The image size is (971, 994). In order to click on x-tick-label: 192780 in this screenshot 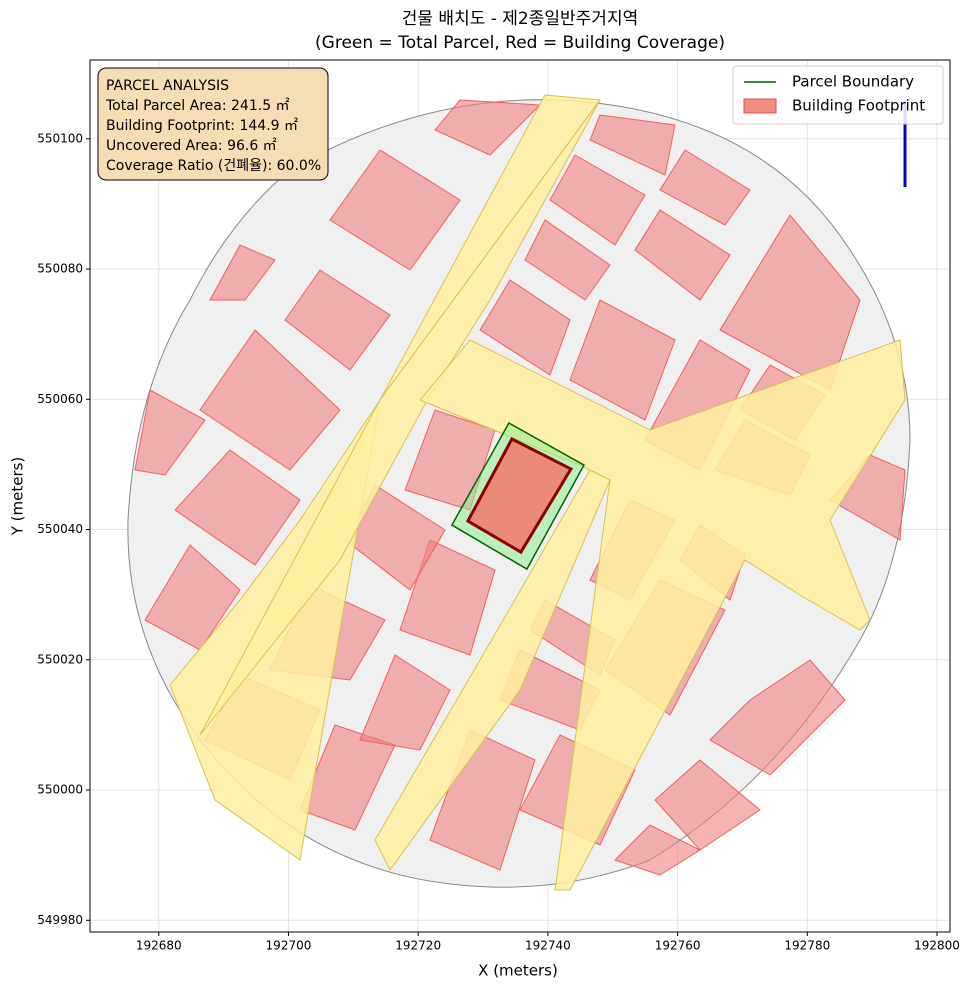, I will do `click(807, 946)`.